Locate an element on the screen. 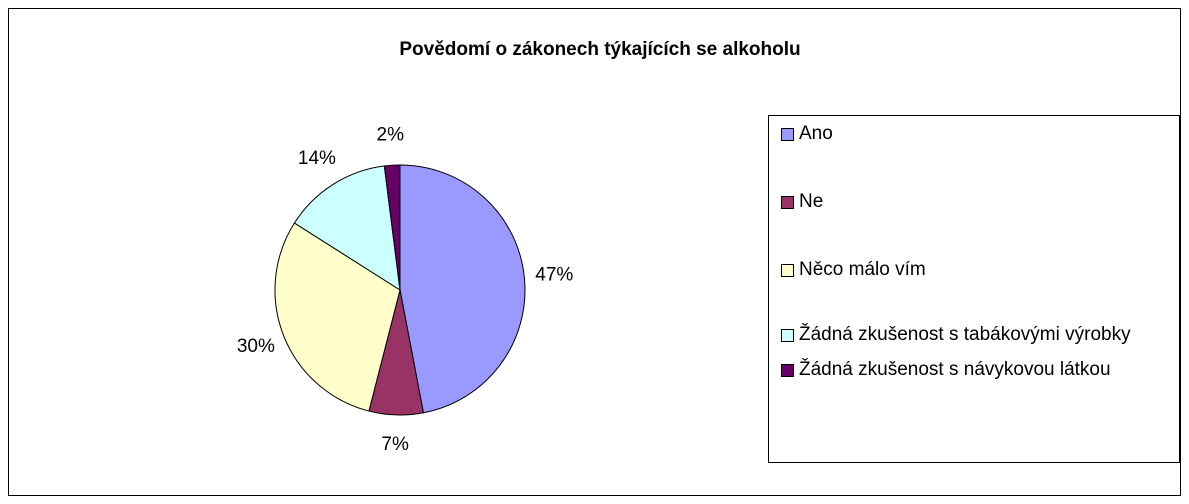 The image size is (1189, 504). legend-item: Žádná zkušenost s tabákovými výrobky is located at coordinates (977, 334).